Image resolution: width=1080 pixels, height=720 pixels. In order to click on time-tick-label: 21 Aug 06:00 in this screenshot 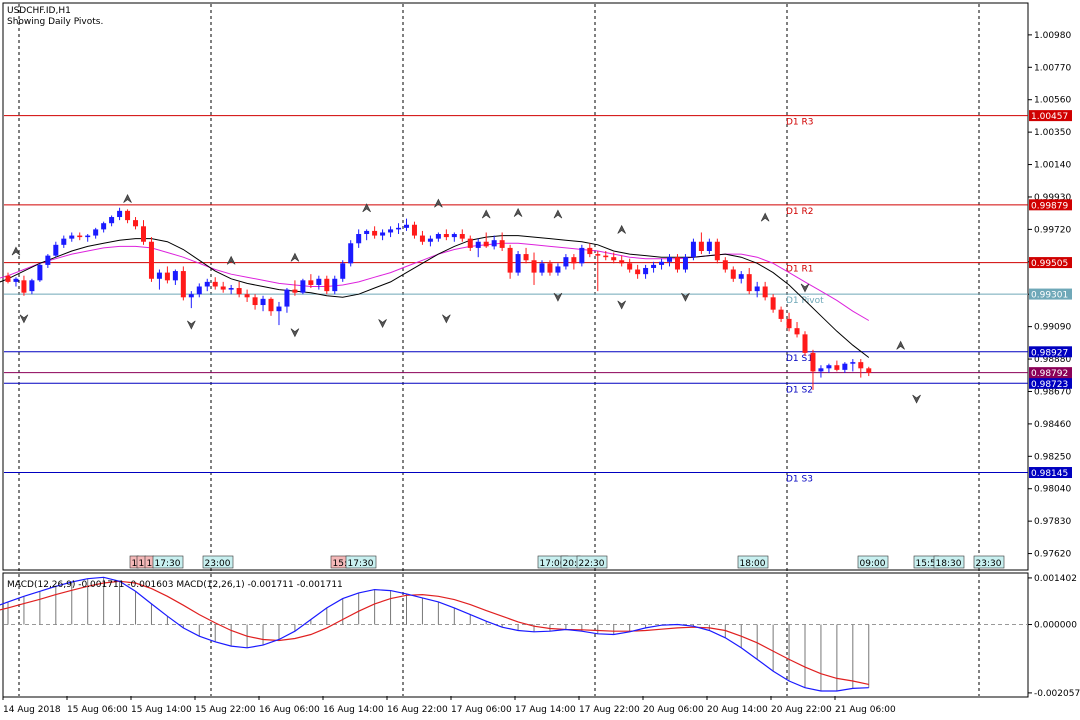, I will do `click(865, 710)`.